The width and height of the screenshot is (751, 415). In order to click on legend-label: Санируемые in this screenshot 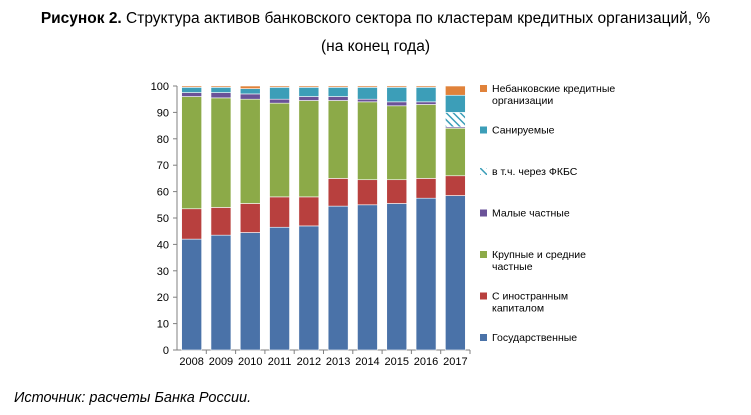, I will do `click(523, 131)`.